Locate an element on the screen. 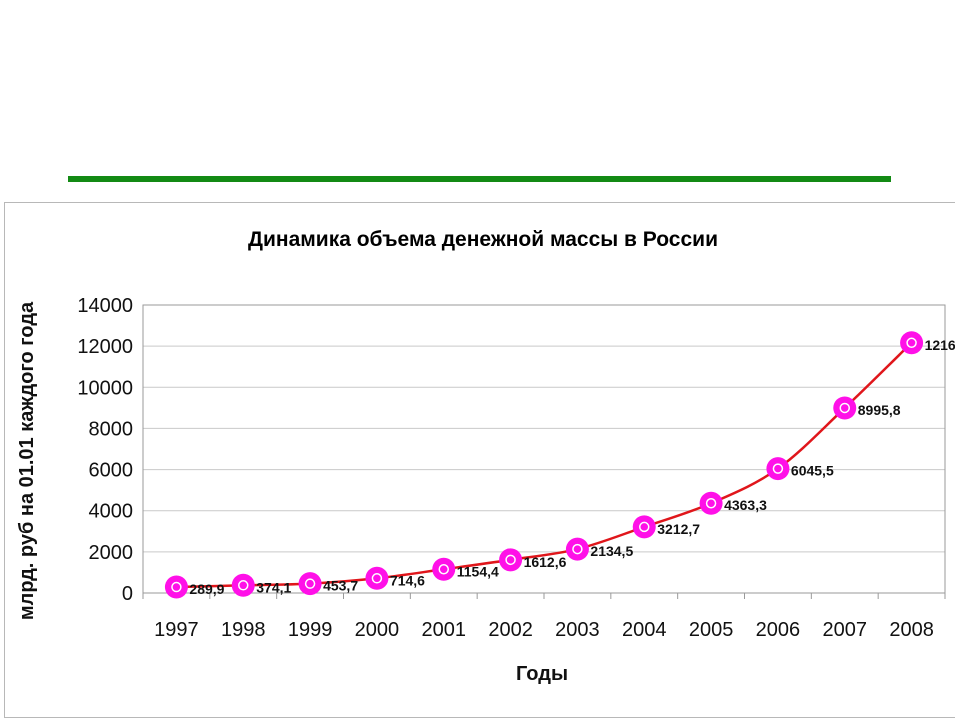  data-point-ring-1997 is located at coordinates (176, 587).